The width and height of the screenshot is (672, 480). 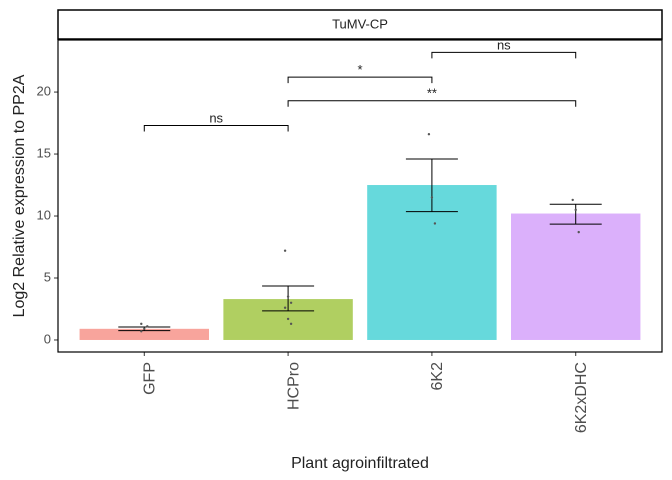 What do you see at coordinates (293, 386) in the screenshot?
I see `x-tick-label: HCPro` at bounding box center [293, 386].